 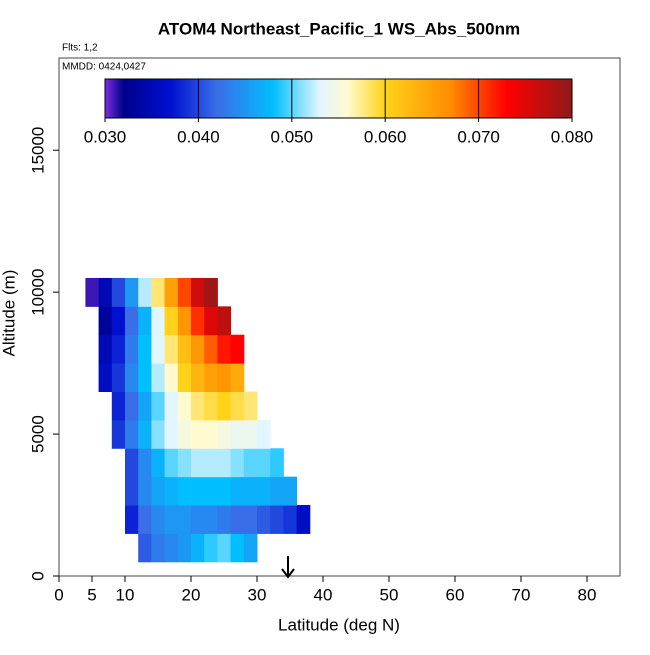 What do you see at coordinates (105, 136) in the screenshot?
I see `colorbar-tick-label: 0.030` at bounding box center [105, 136].